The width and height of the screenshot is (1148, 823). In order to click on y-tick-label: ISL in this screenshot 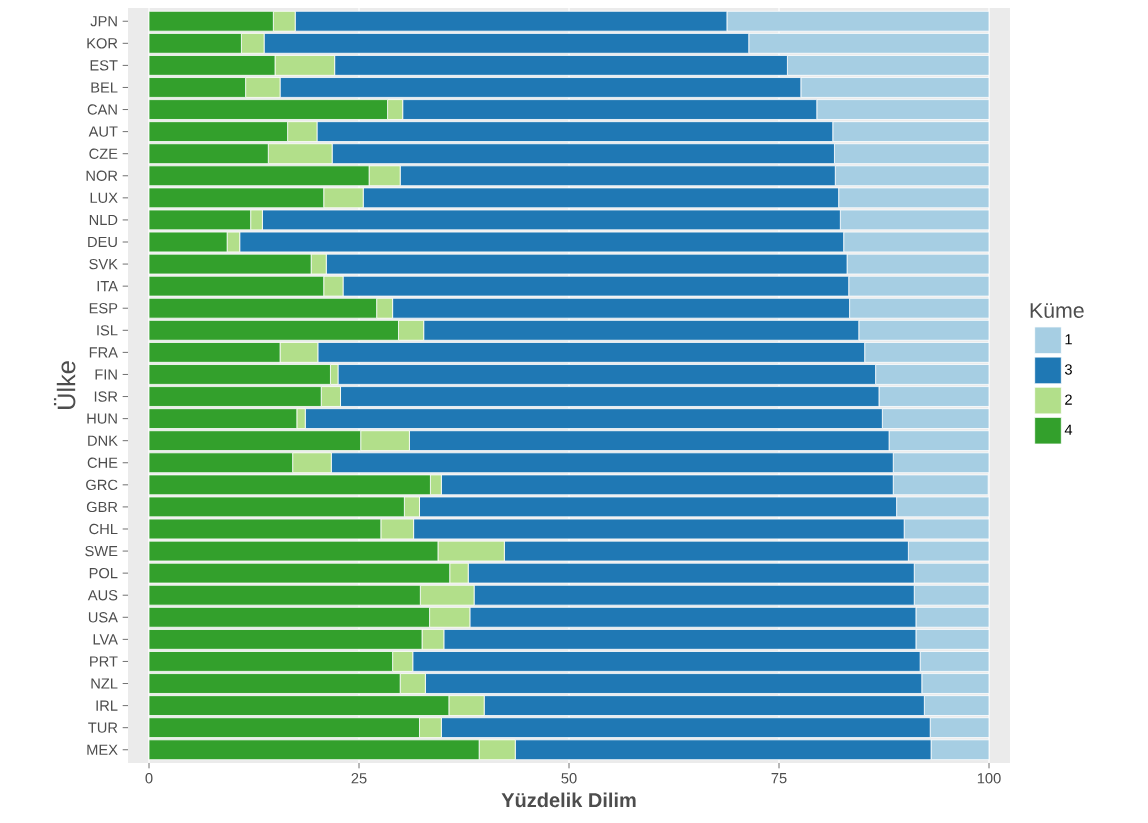, I will do `click(107, 330)`.